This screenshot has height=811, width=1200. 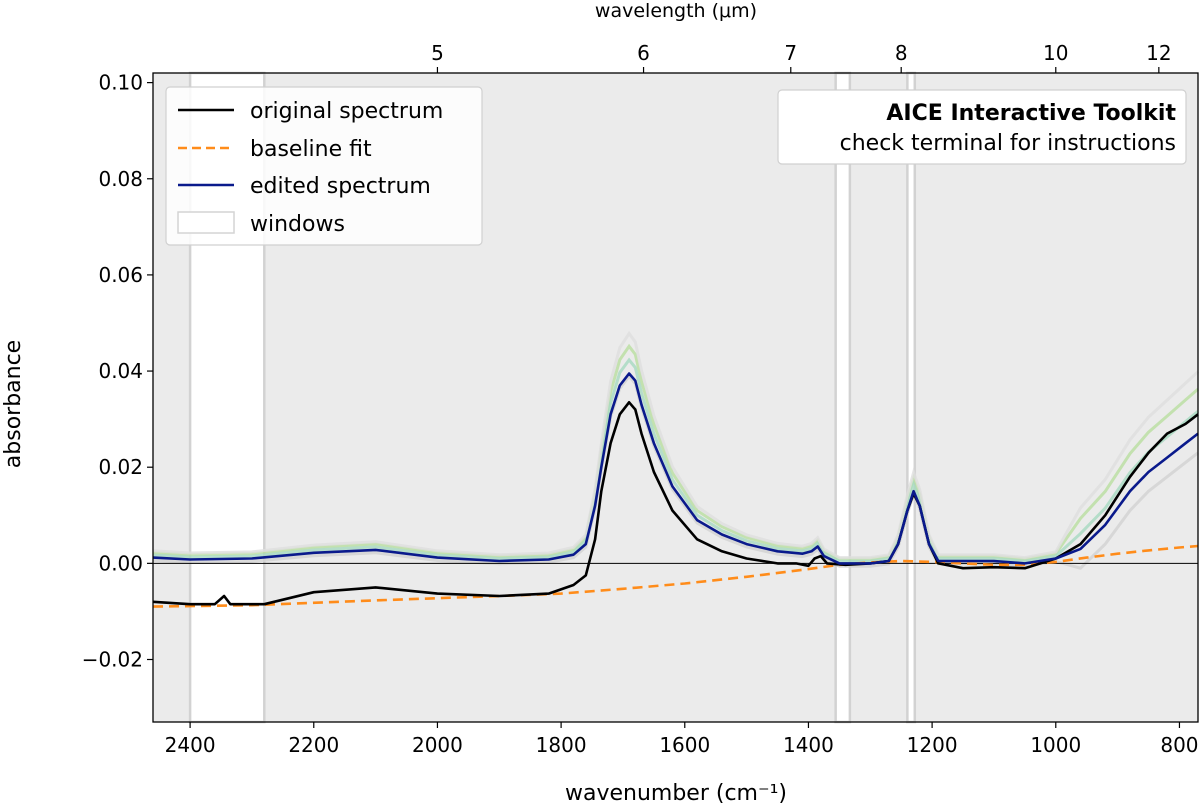 What do you see at coordinates (437, 53) in the screenshot?
I see `top-tick-label-5: 5` at bounding box center [437, 53].